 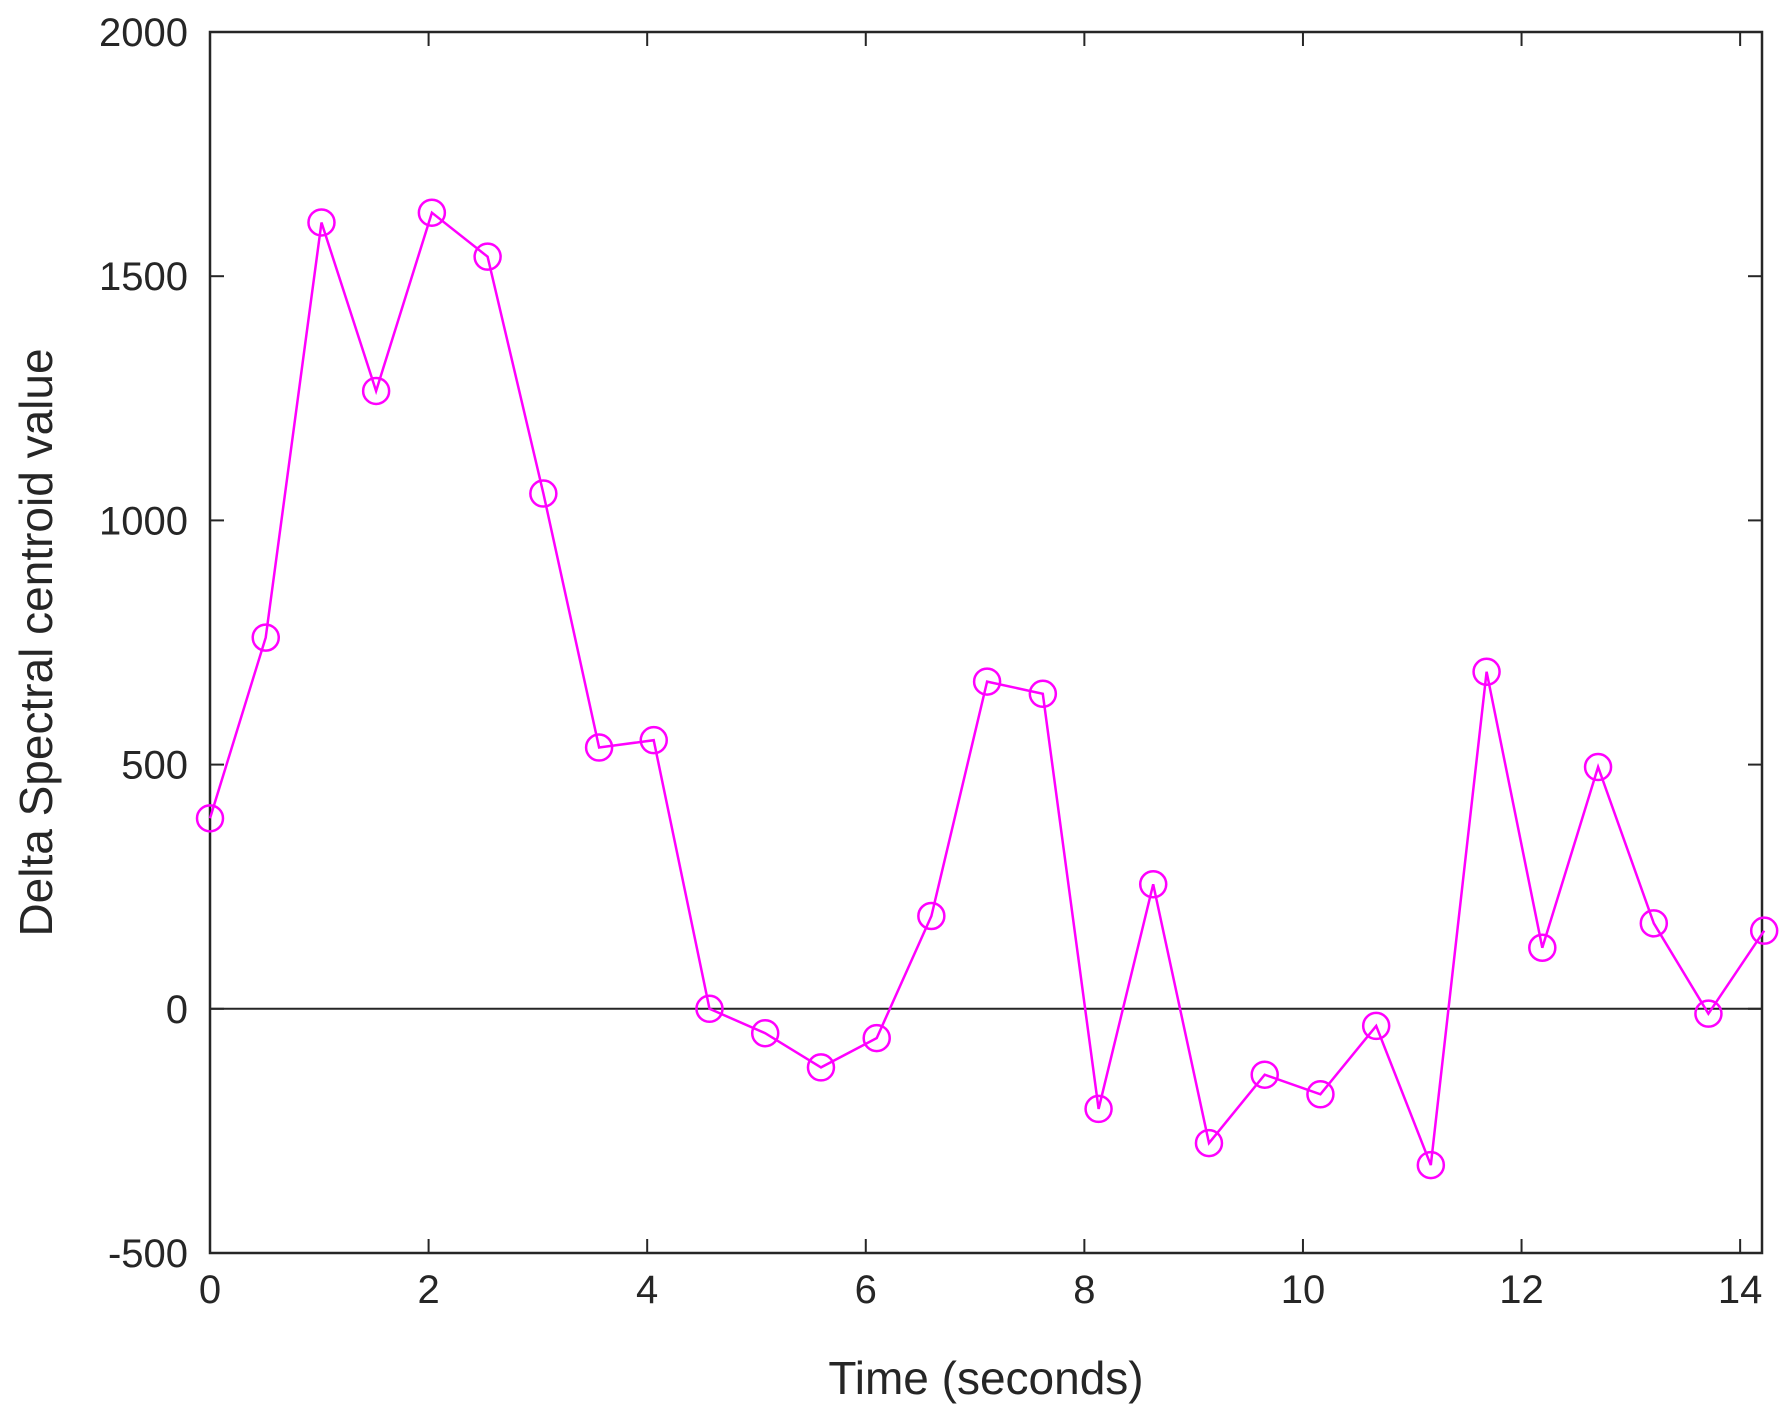 What do you see at coordinates (428, 1290) in the screenshot?
I see `x-tick-label: 2` at bounding box center [428, 1290].